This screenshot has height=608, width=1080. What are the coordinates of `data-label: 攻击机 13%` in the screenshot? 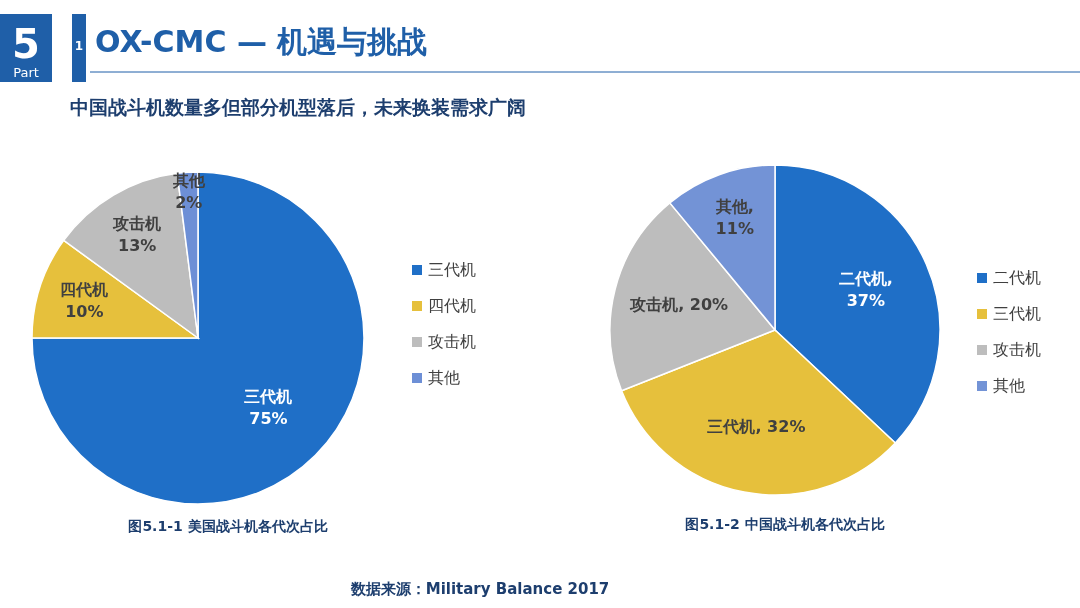 It's located at (137, 234).